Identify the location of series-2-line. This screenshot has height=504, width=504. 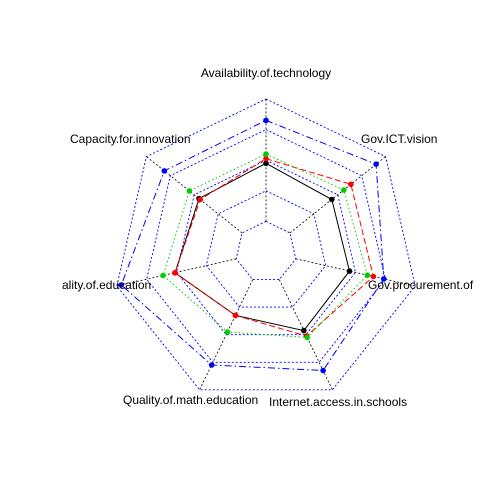
(274, 247).